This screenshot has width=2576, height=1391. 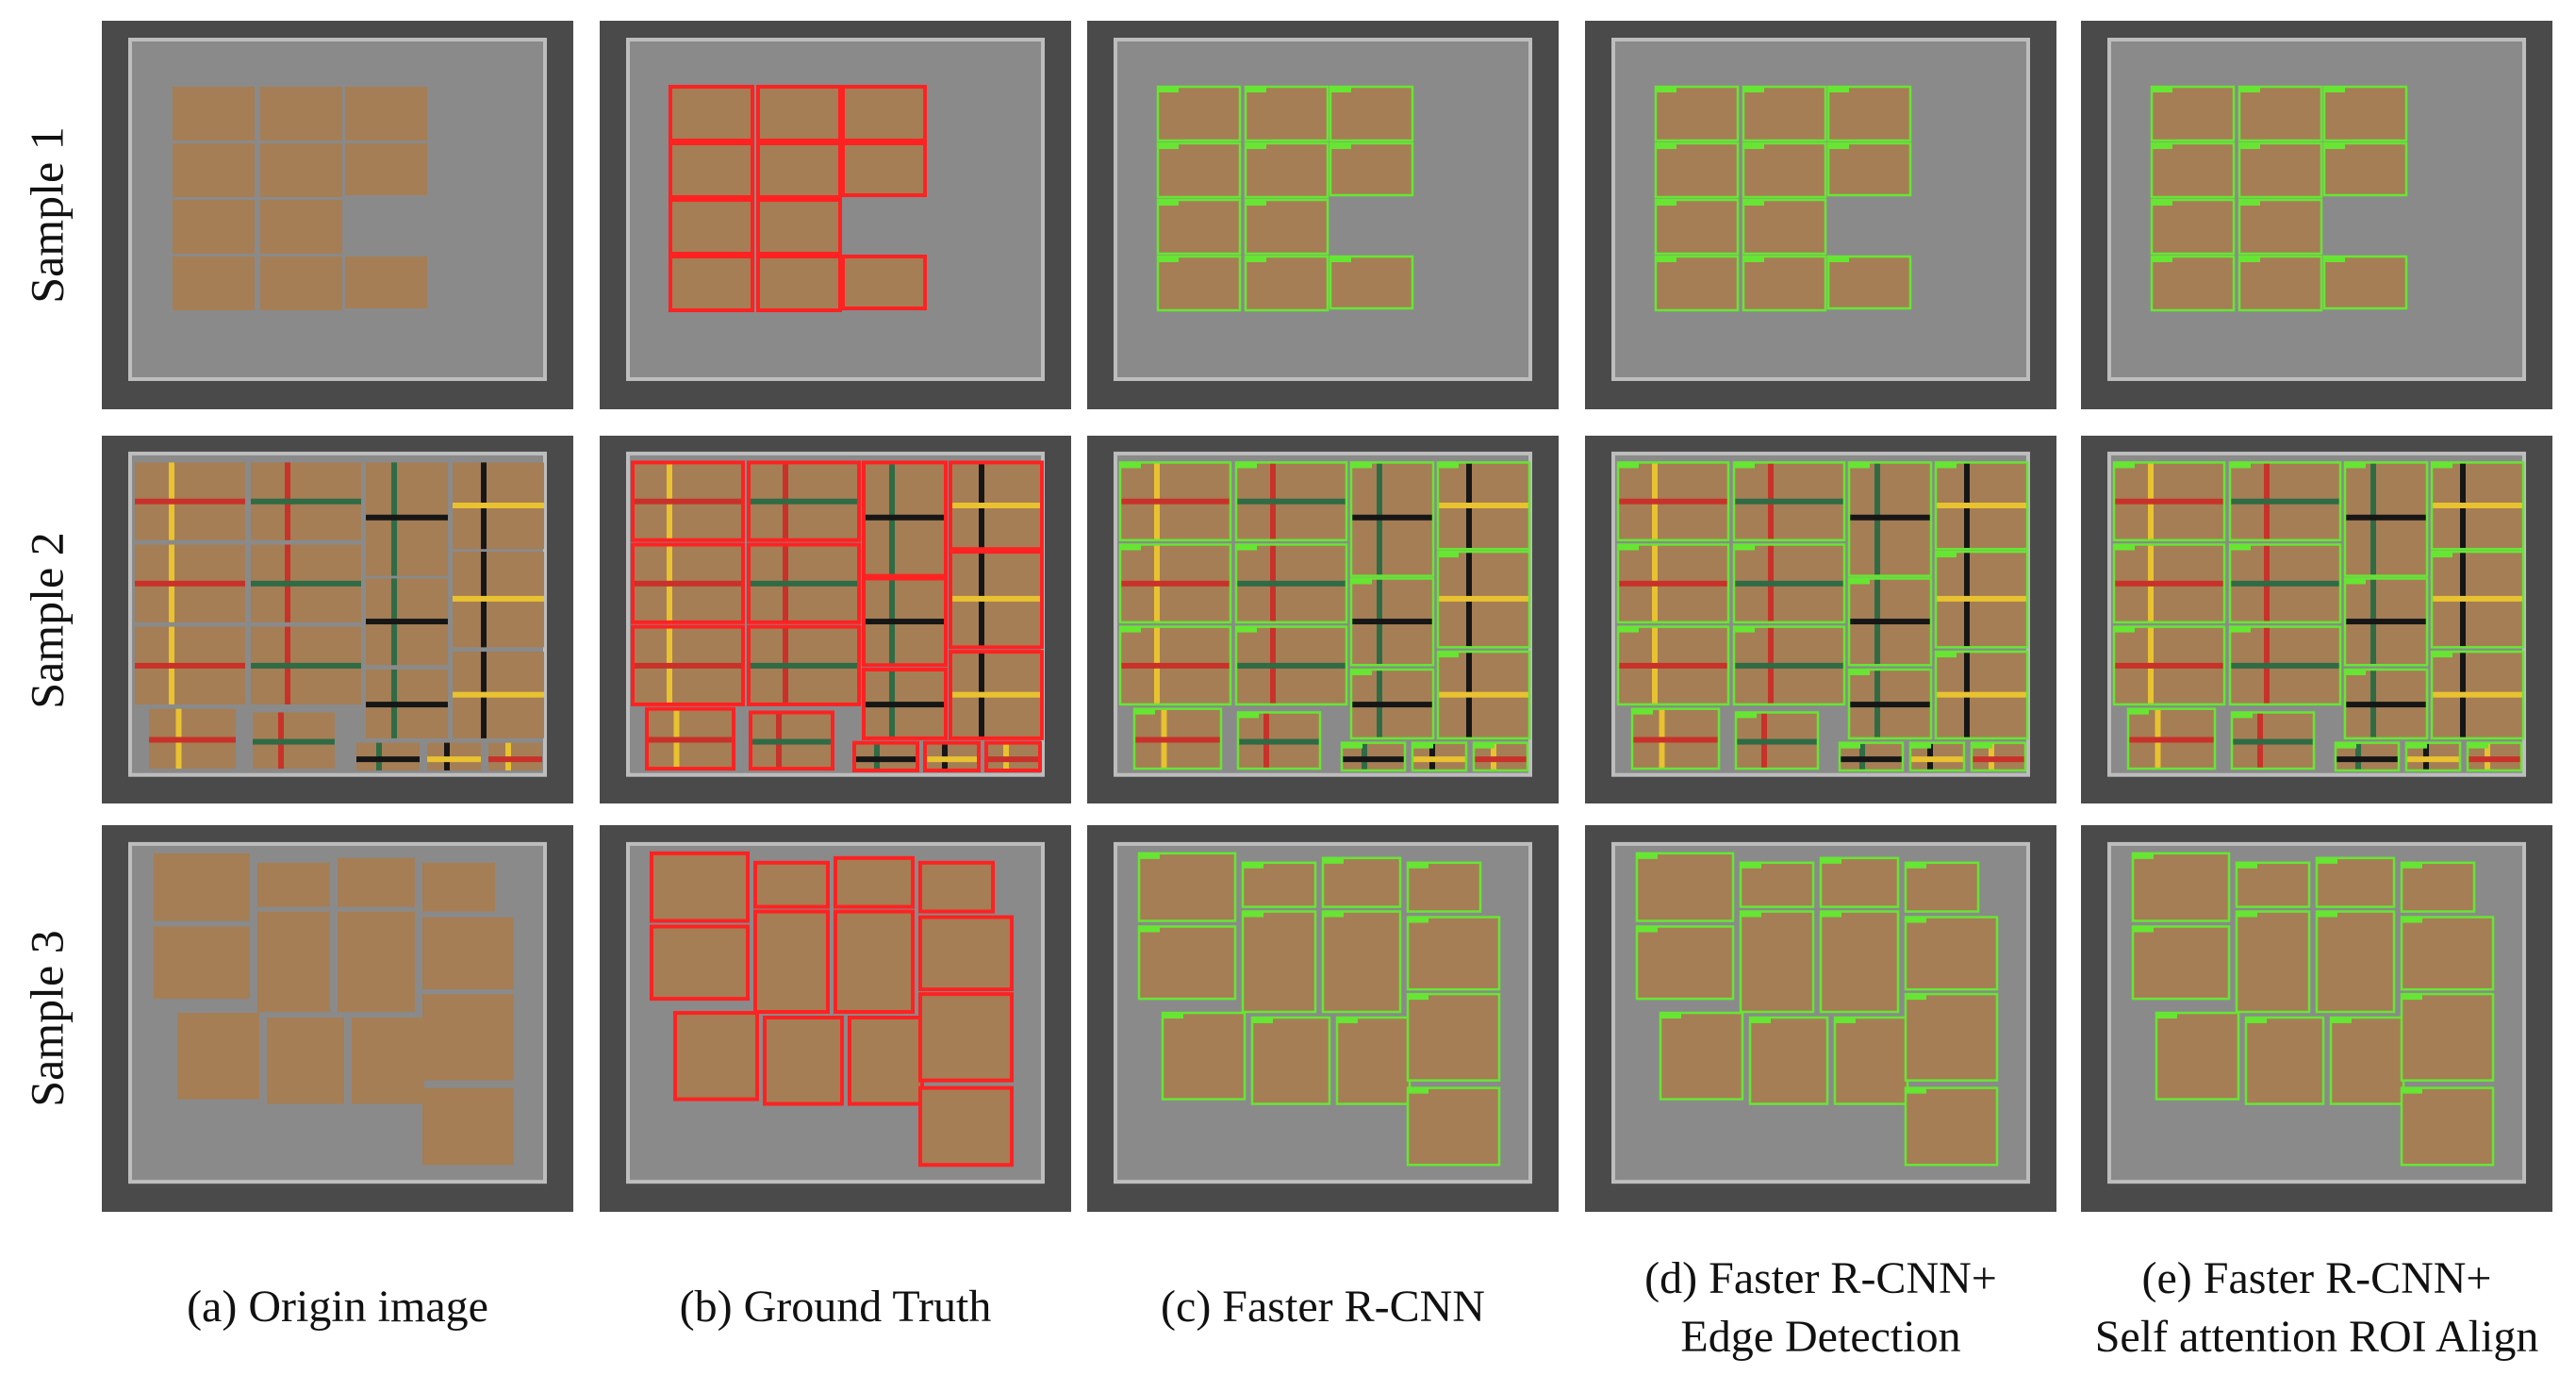 I want to click on row-label-sample-2: Sample 2, so click(x=47, y=620).